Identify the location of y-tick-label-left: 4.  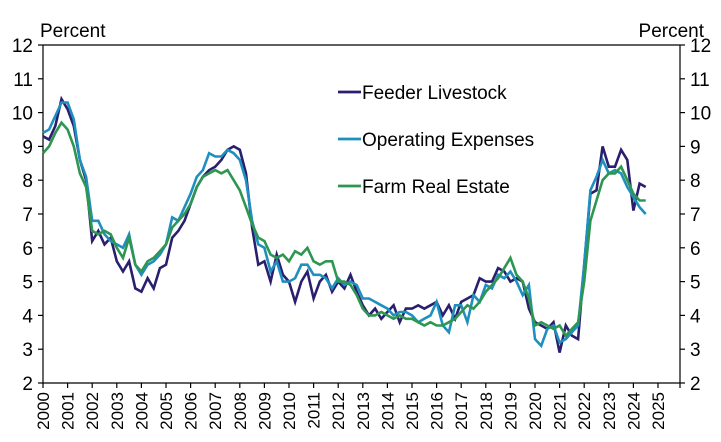
(27, 316).